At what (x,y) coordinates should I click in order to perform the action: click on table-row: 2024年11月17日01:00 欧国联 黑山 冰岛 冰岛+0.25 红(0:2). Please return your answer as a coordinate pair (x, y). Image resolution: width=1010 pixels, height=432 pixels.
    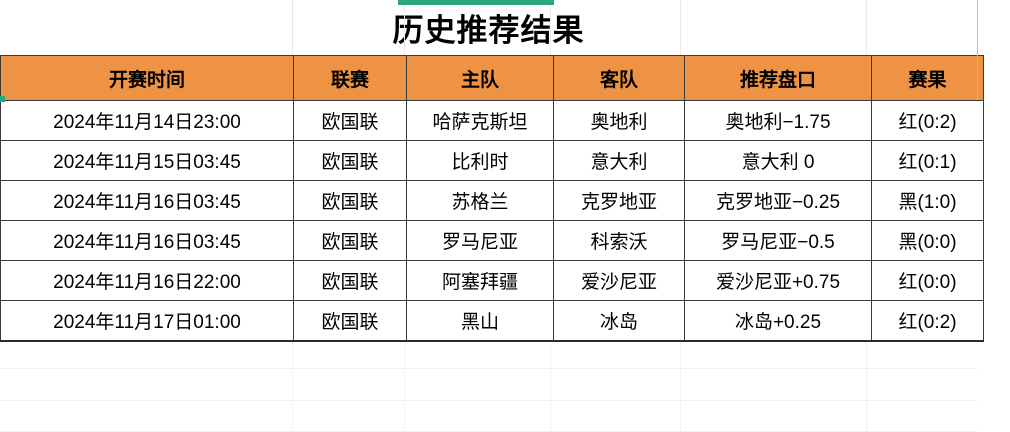
    Looking at the image, I should click on (492, 321).